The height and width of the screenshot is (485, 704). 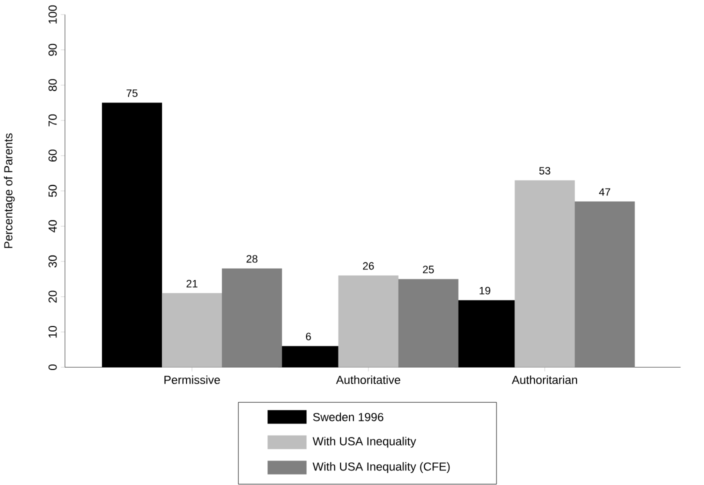 I want to click on y-tick-label: 100, so click(x=52, y=14).